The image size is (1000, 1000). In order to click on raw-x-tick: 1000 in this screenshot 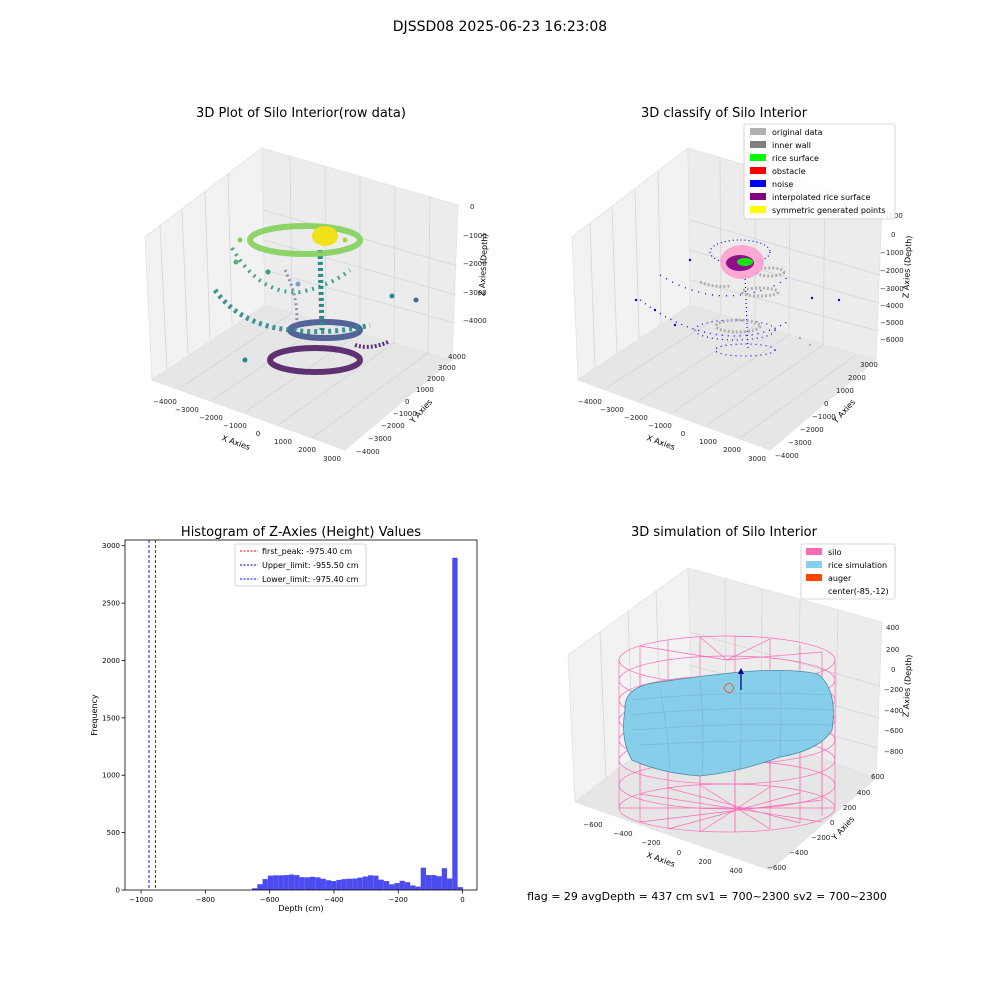, I will do `click(283, 442)`.